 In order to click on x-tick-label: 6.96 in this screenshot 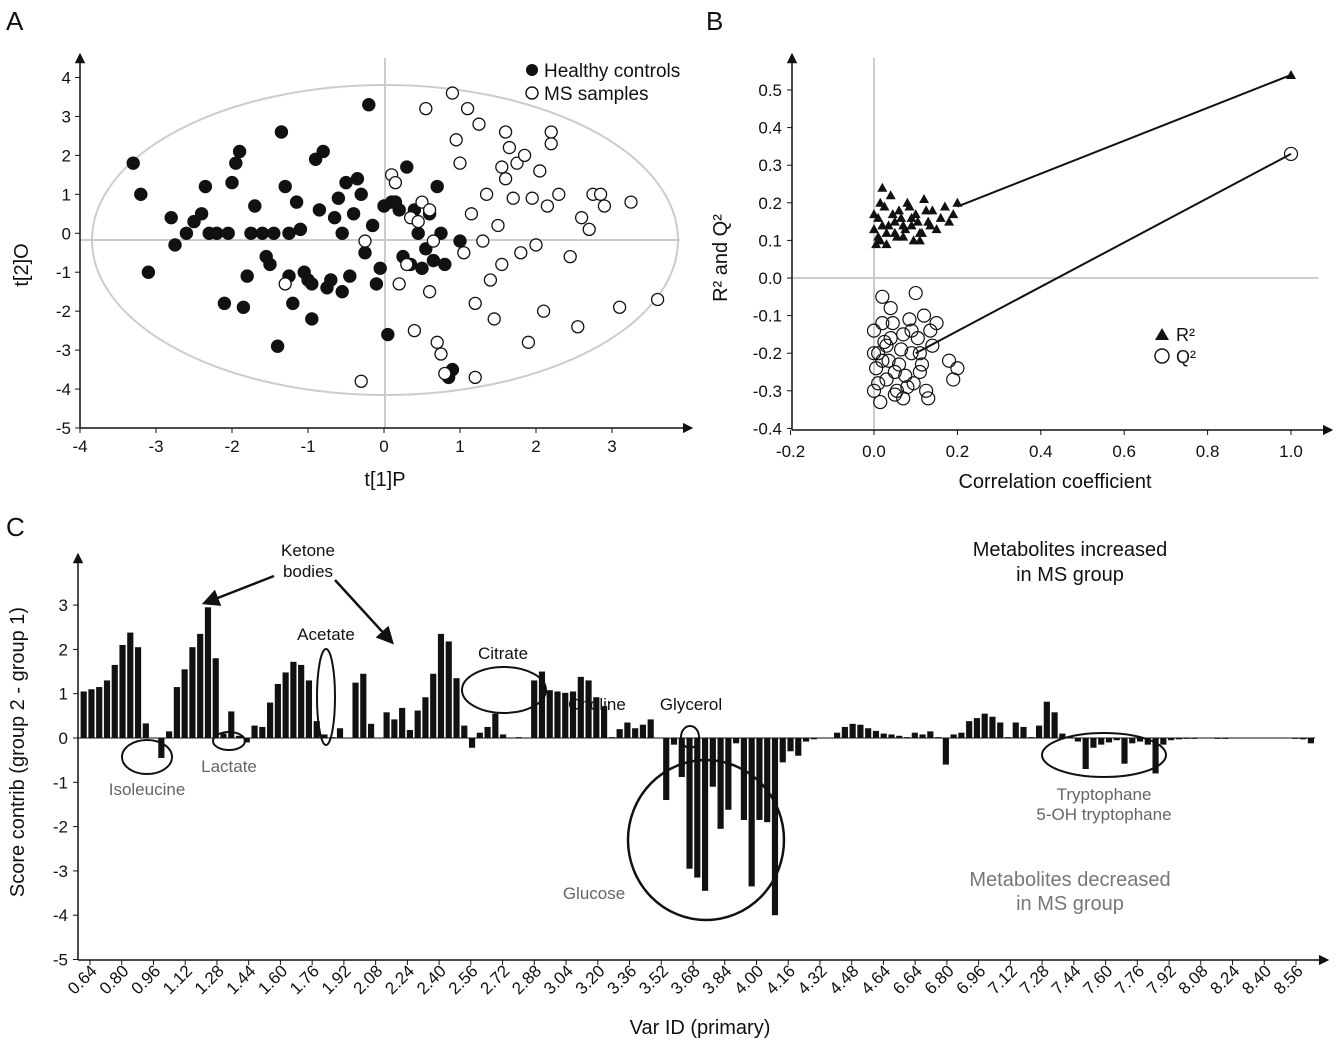, I will do `click(971, 979)`.